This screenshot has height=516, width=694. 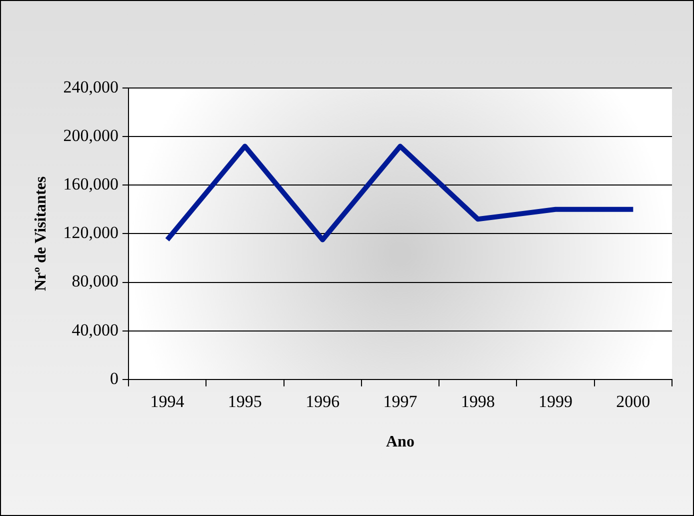 I want to click on y-tick-label: 40,000, so click(x=95, y=330).